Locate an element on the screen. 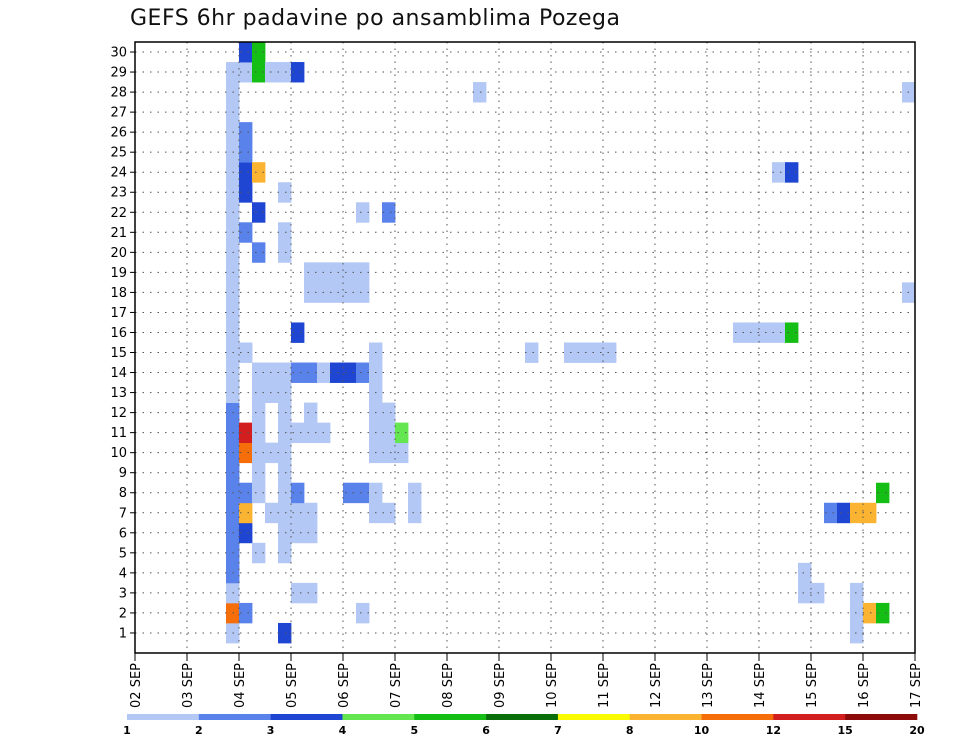  x-tick-label: 07 SEP is located at coordinates (396, 685).